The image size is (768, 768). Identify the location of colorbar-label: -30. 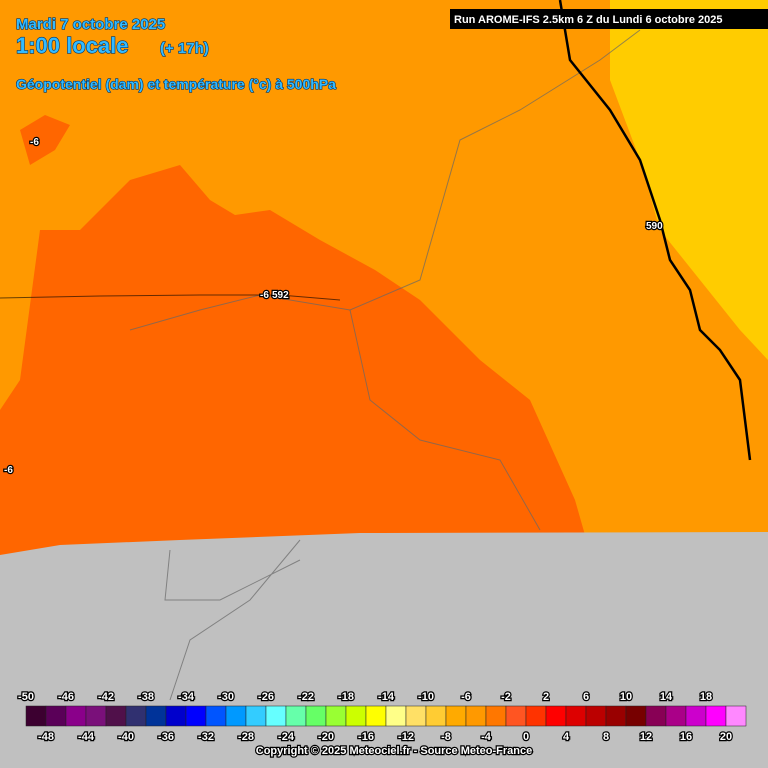
(226, 697).